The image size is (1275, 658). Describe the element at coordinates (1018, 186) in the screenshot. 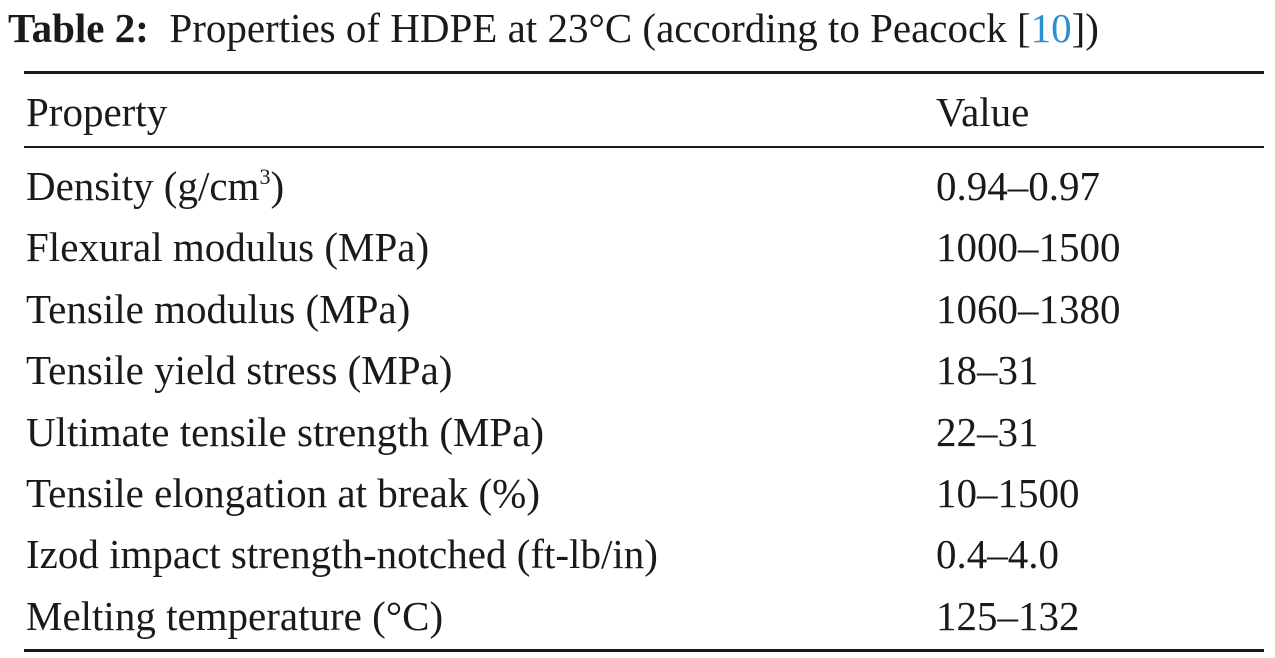

I see `value-cell: 0.94–0.97` at that location.